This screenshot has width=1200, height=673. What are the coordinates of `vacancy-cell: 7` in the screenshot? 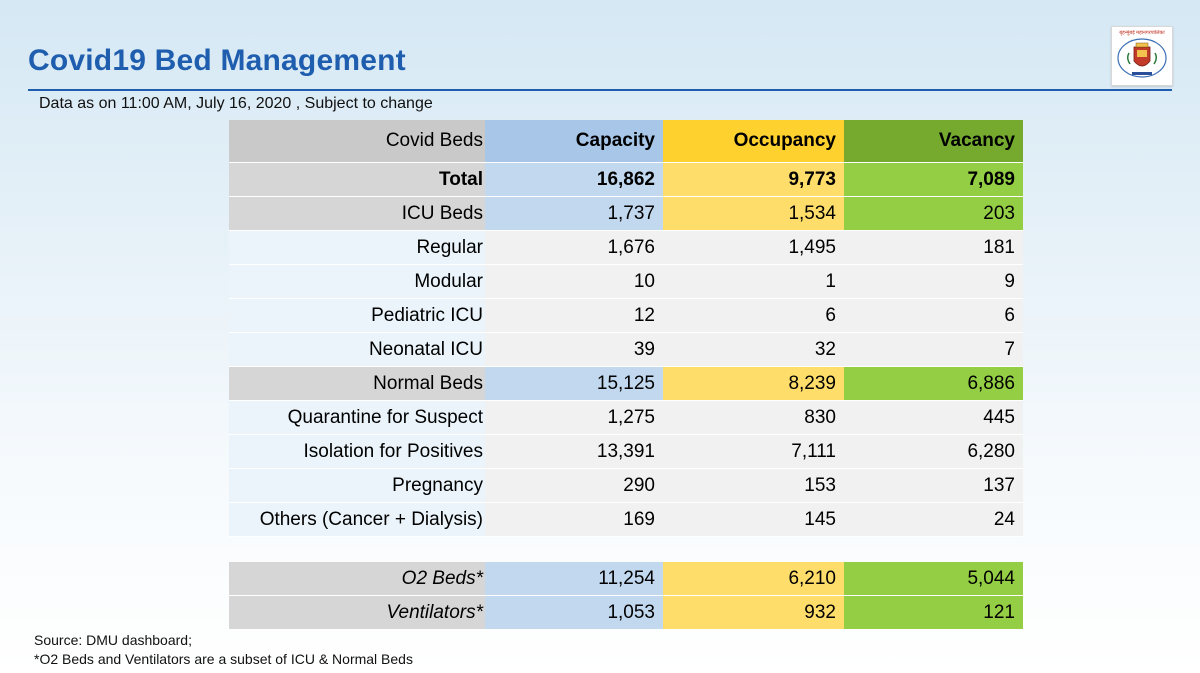 It's located at (933, 349).